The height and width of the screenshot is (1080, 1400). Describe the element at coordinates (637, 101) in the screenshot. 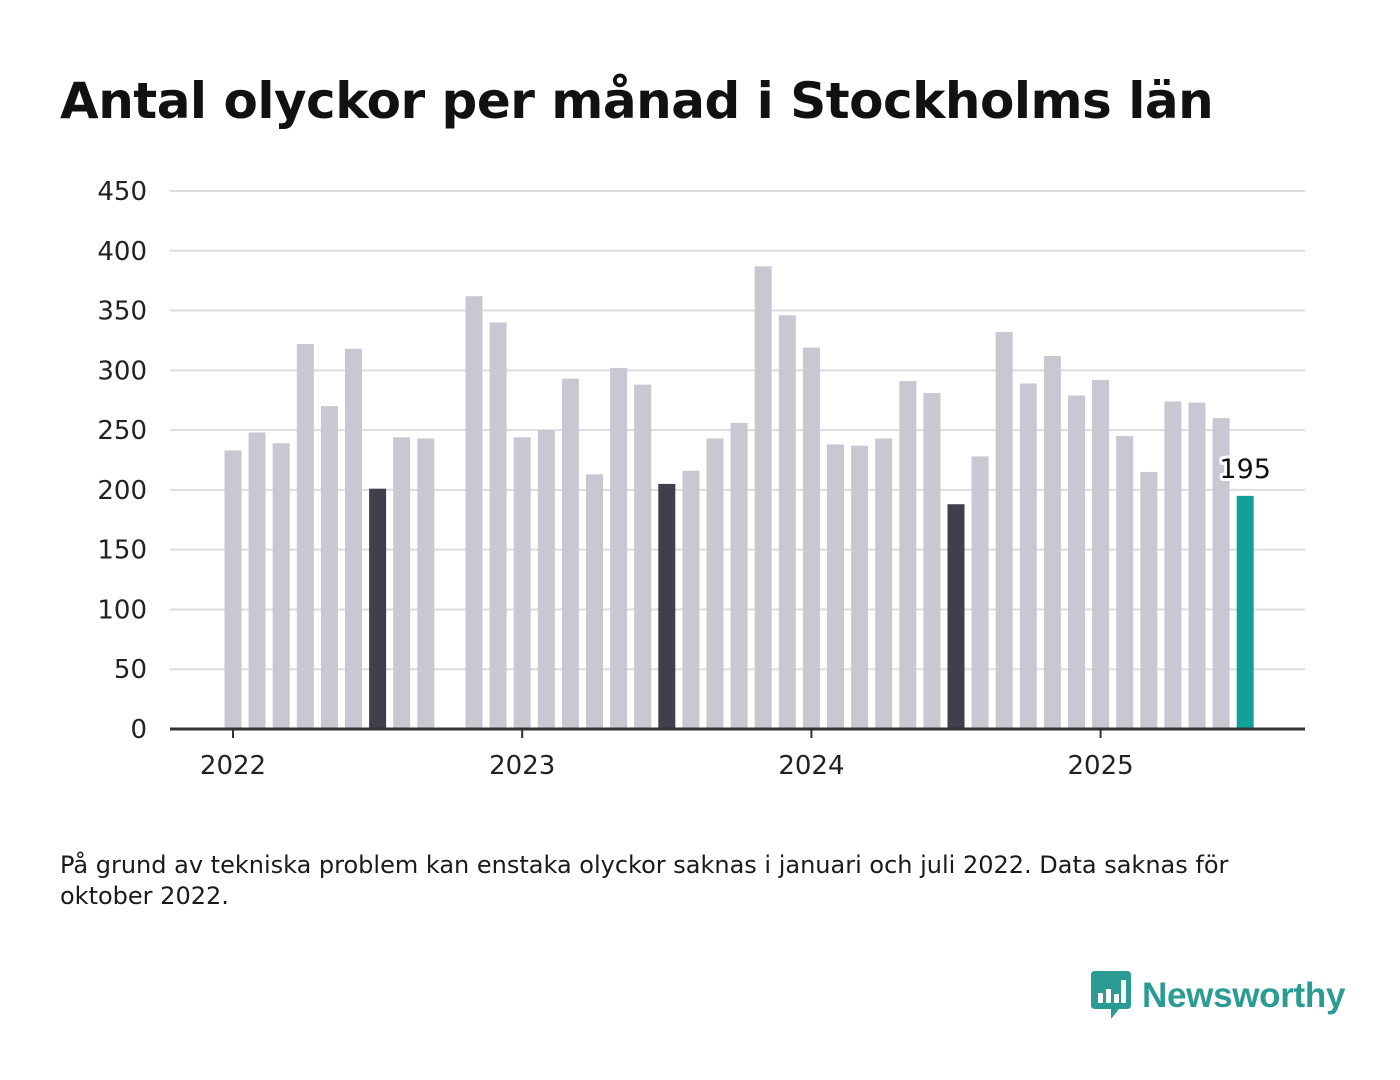

I see `chart-title: Antal olyckor per månad i Stockholms län` at that location.